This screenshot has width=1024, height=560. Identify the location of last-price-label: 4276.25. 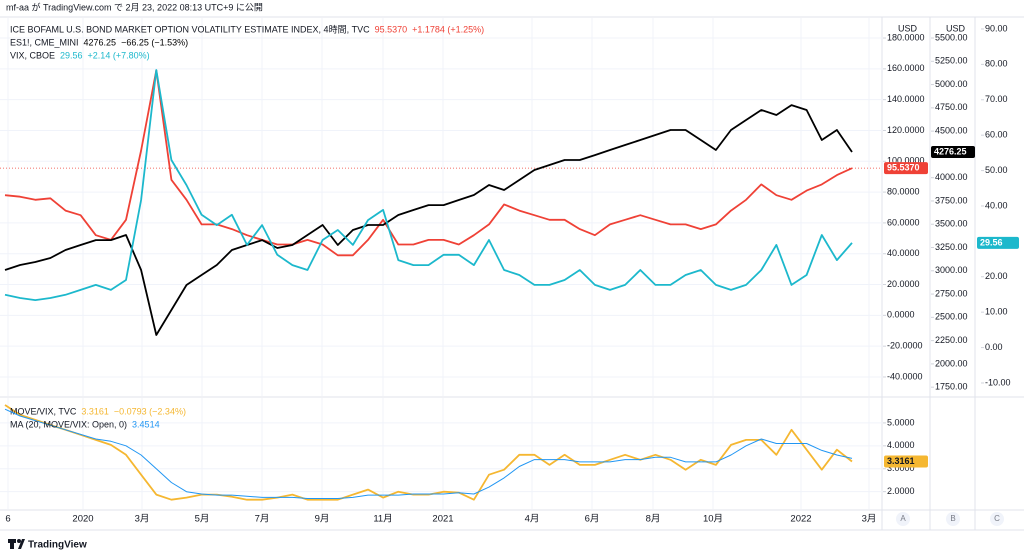
(950, 151).